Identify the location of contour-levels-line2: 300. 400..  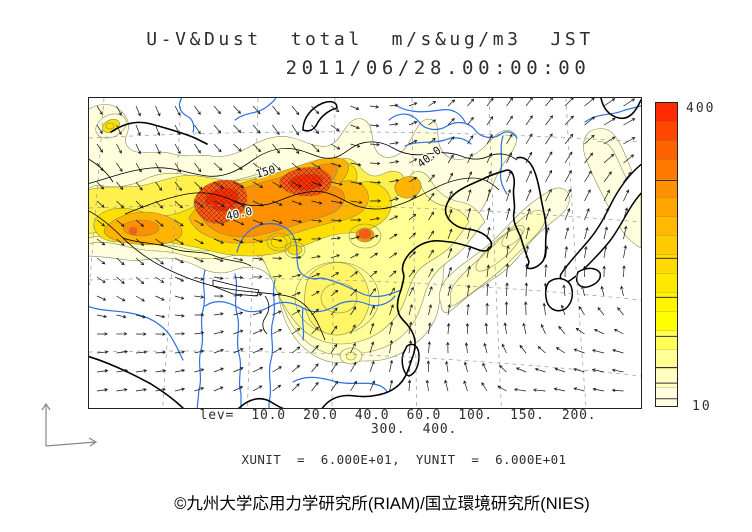
(414, 429).